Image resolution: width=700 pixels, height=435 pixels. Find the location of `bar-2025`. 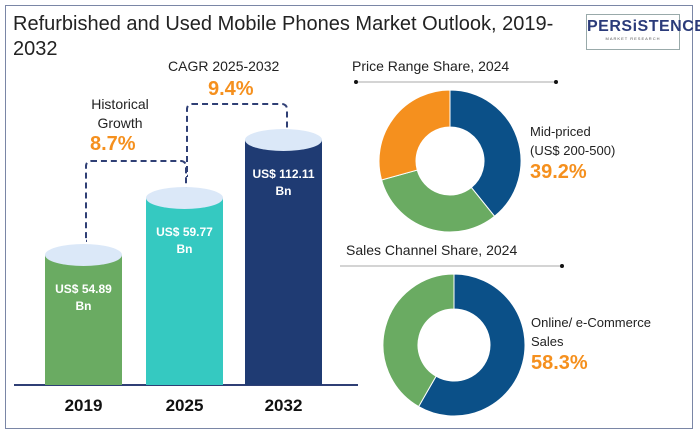

bar-2025 is located at coordinates (184, 291).